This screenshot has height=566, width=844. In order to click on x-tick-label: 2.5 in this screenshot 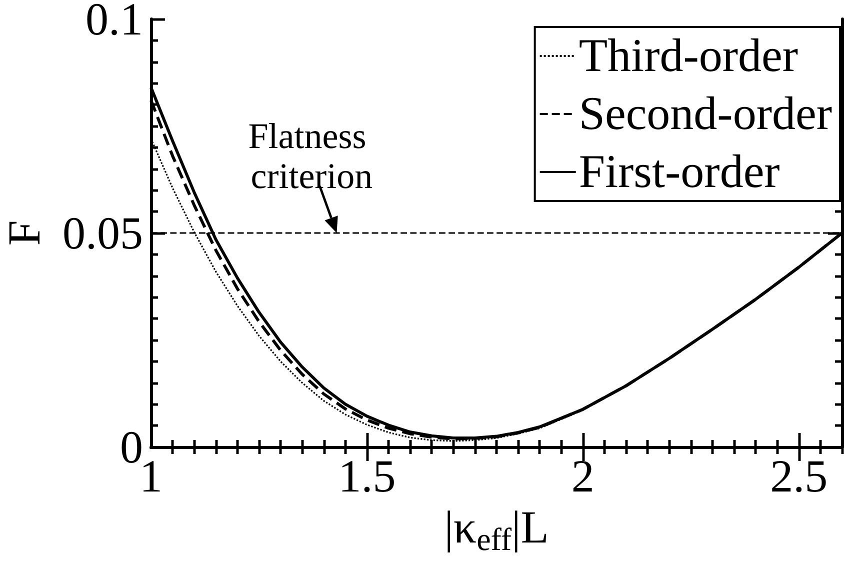, I will do `click(799, 476)`.